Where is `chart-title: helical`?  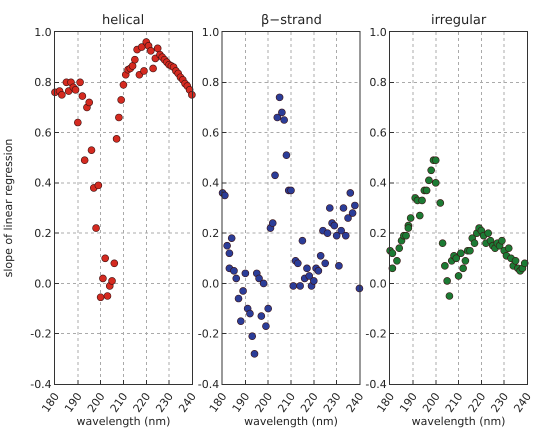 chart-title: helical is located at coordinates (123, 20).